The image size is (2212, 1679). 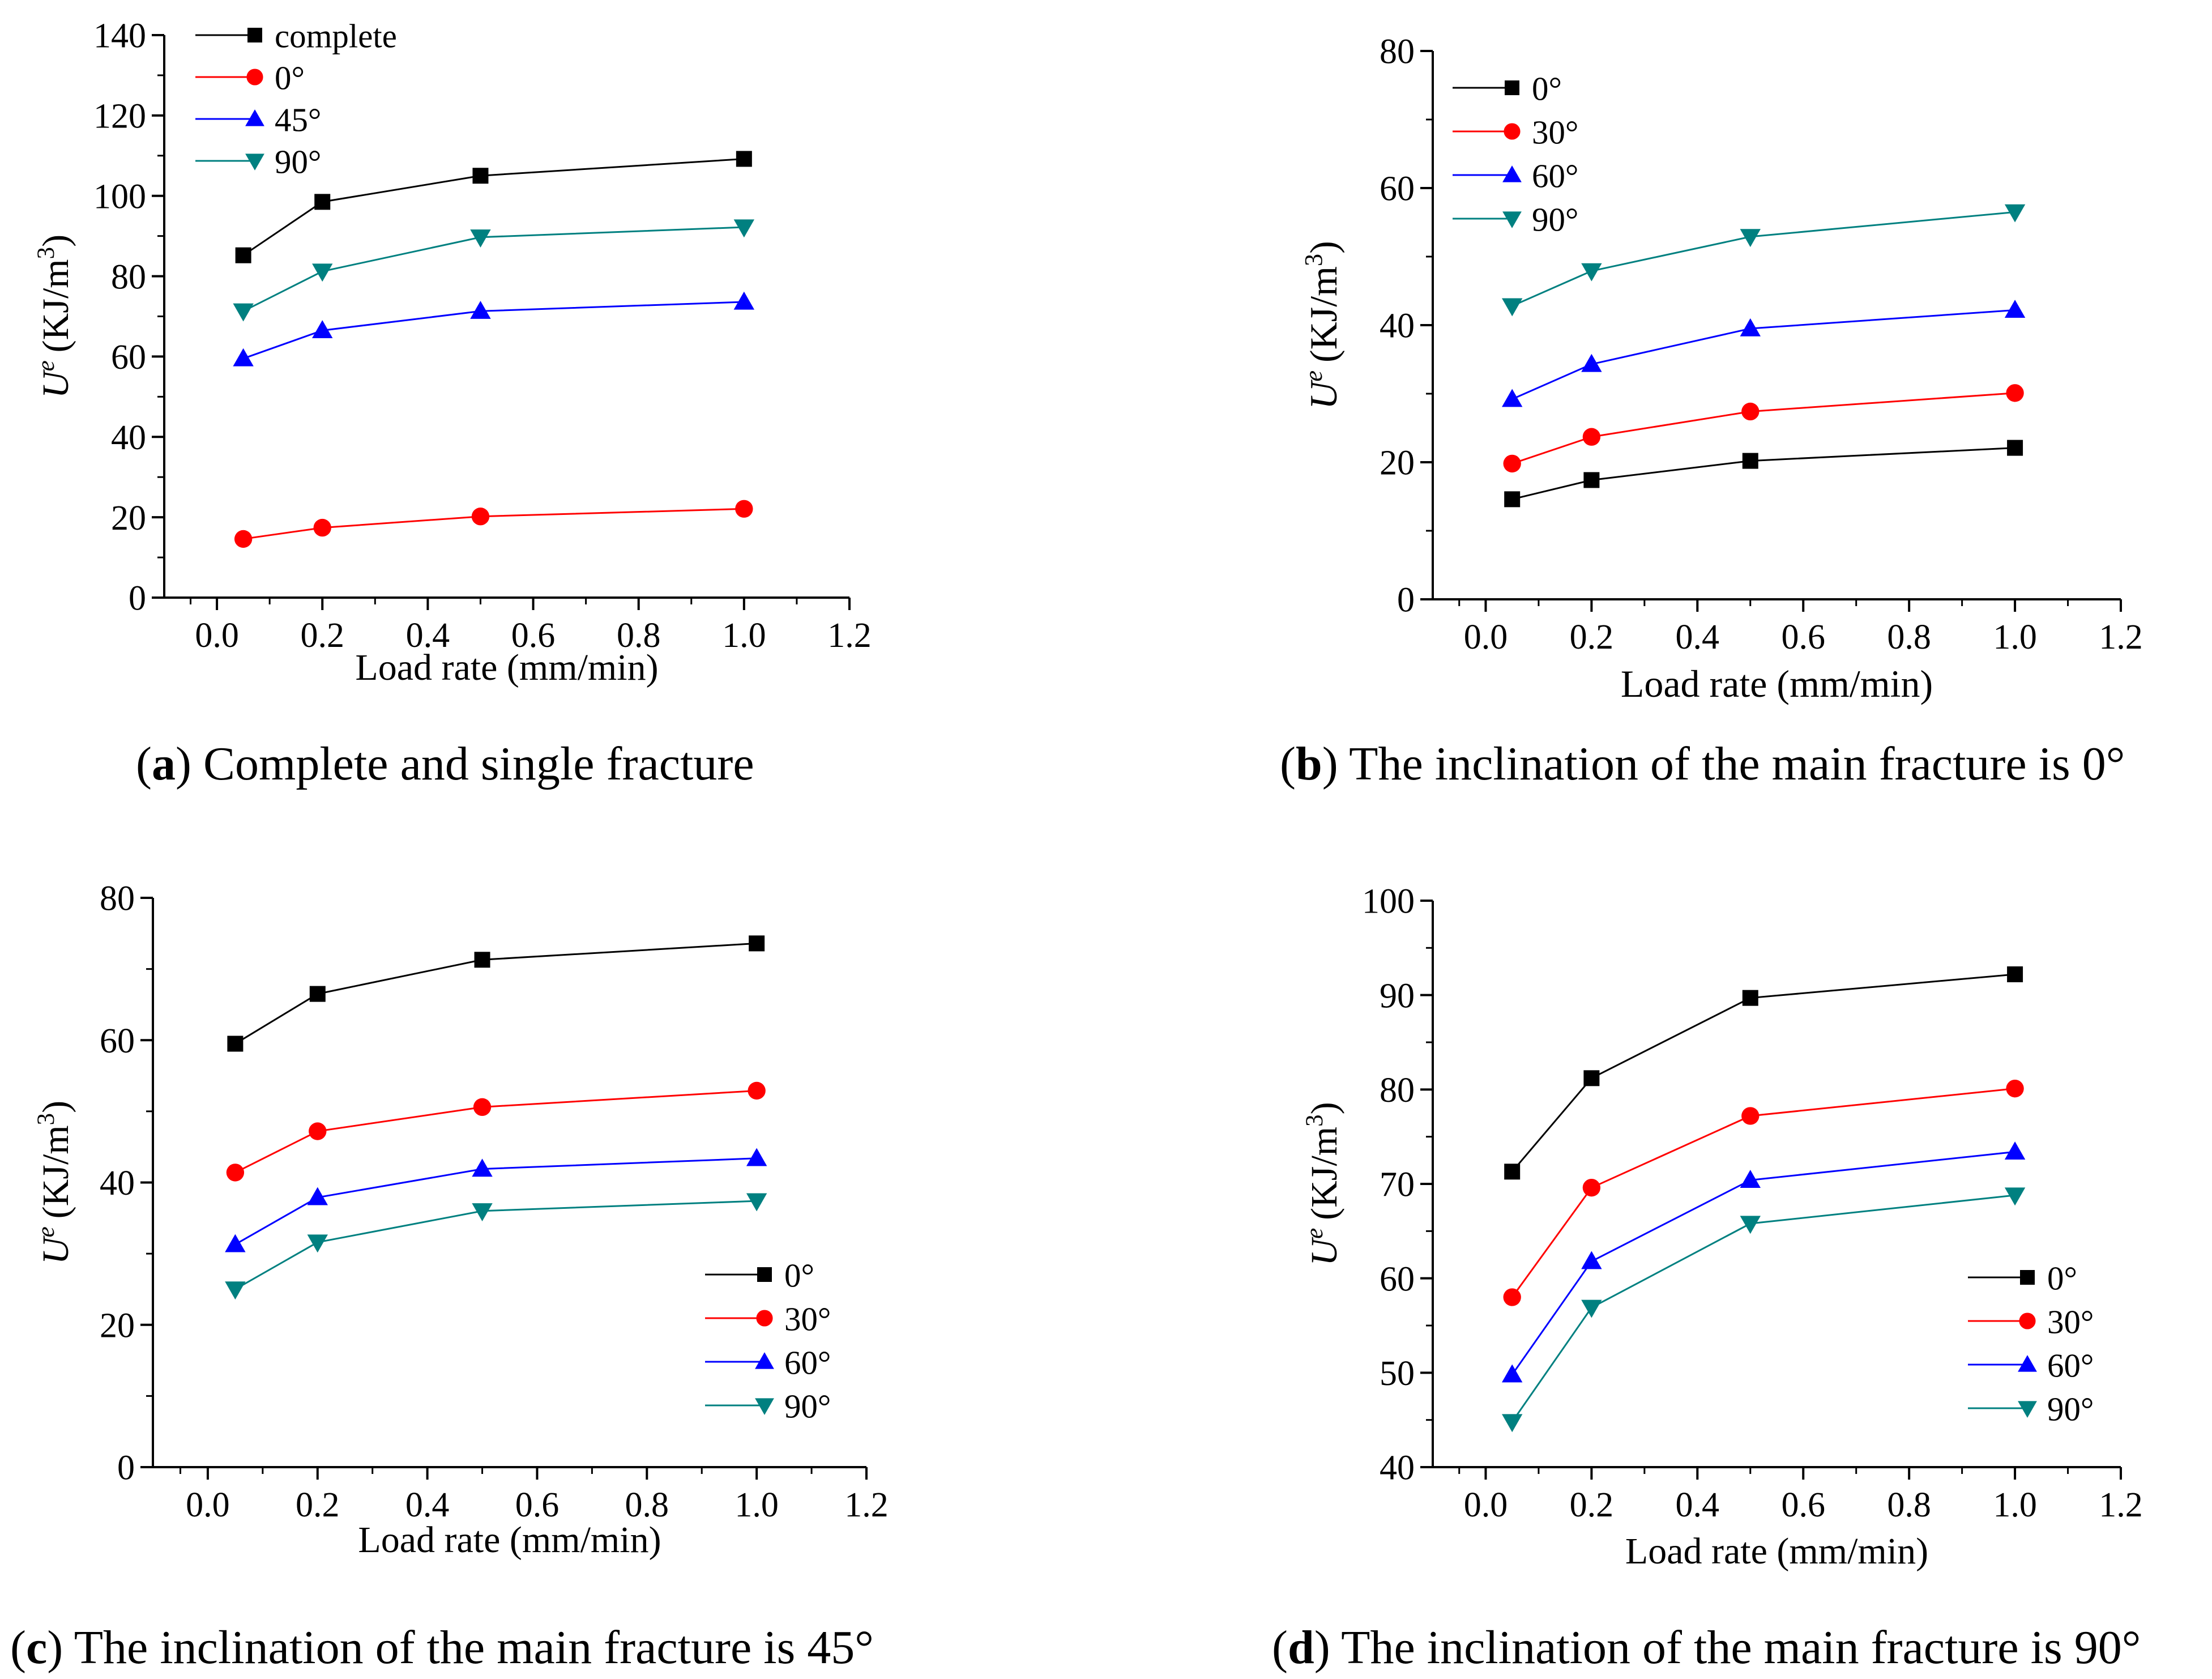 What do you see at coordinates (1397, 464) in the screenshot?
I see `y-tick-label: 20` at bounding box center [1397, 464].